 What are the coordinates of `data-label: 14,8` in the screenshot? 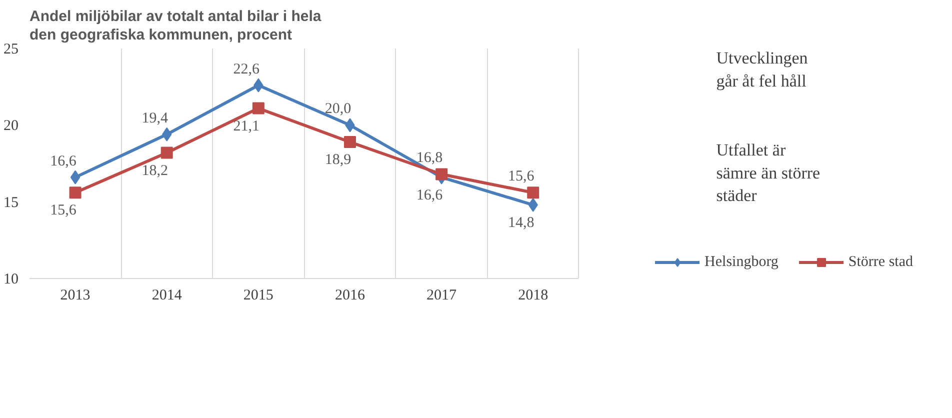 It's located at (521, 222).